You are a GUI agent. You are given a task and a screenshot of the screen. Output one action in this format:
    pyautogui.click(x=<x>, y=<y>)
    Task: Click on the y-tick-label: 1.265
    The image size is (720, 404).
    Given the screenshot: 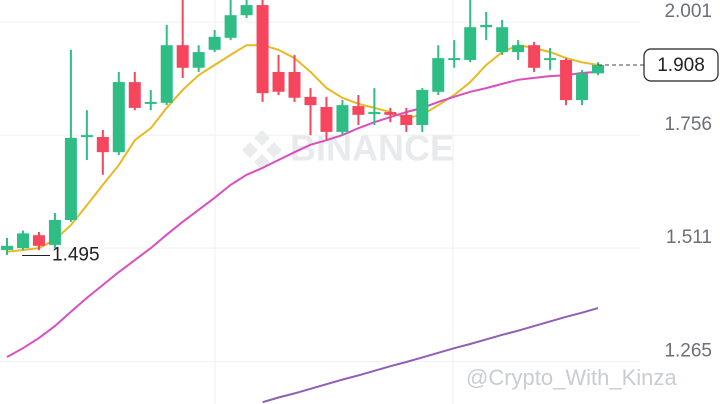 What is the action you would take?
    pyautogui.click(x=688, y=351)
    